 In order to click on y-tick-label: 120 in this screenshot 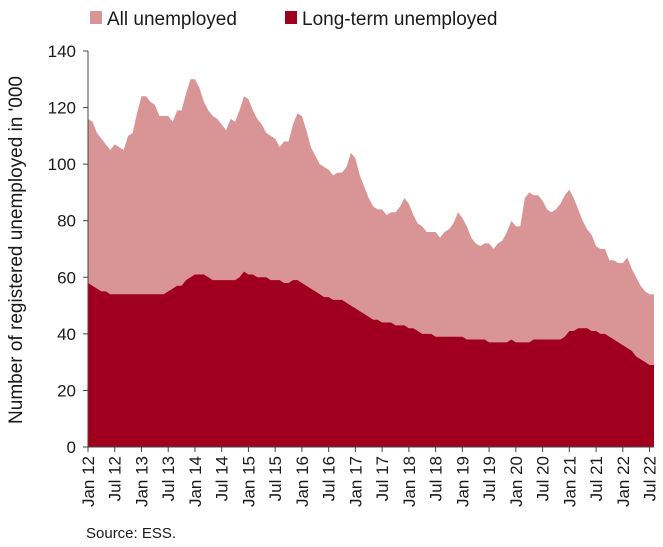, I will do `click(62, 108)`.